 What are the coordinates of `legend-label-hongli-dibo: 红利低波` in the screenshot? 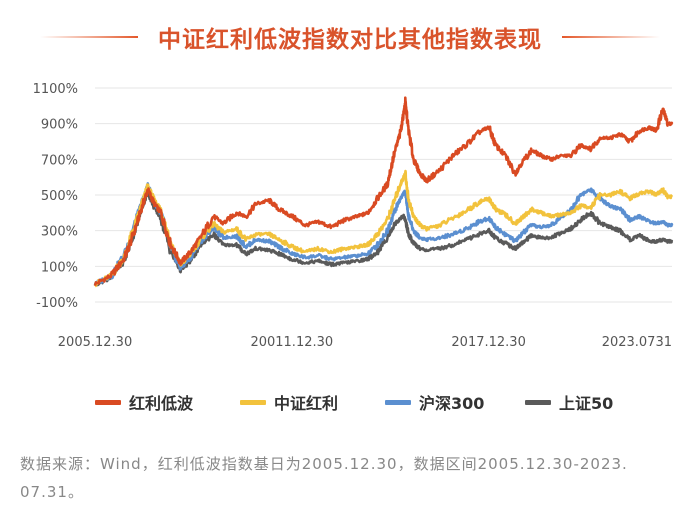 It's located at (161, 403).